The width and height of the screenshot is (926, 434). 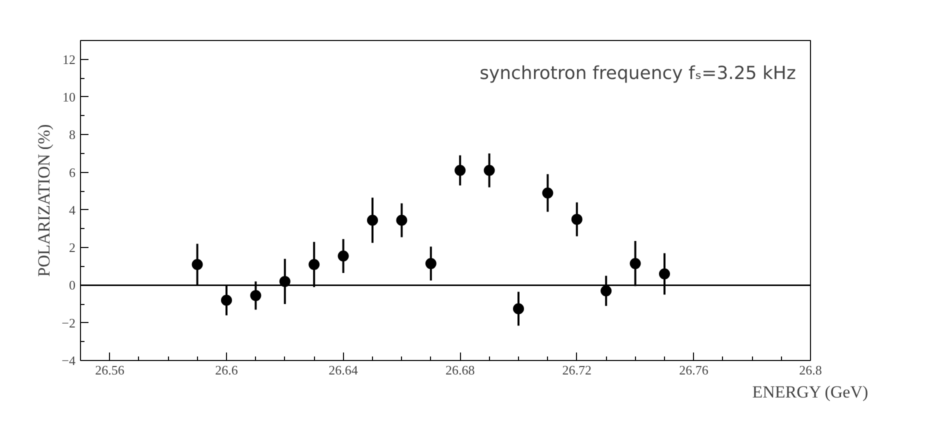 What do you see at coordinates (69, 59) in the screenshot?
I see `y-tick-label: 12` at bounding box center [69, 59].